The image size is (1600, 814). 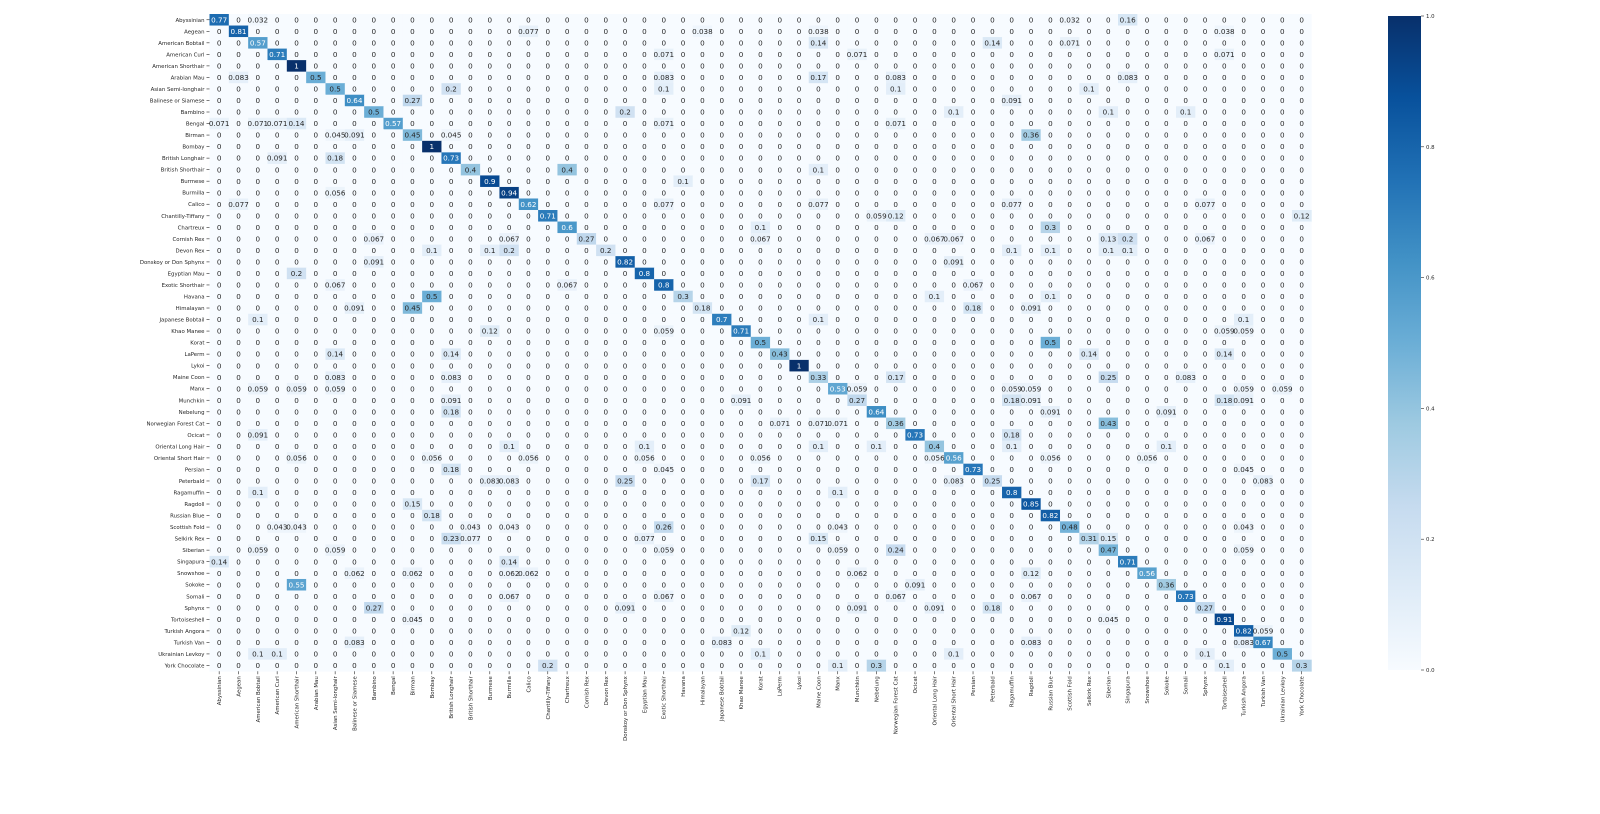 I want to click on cell-value-label: 0.94, so click(x=509, y=192).